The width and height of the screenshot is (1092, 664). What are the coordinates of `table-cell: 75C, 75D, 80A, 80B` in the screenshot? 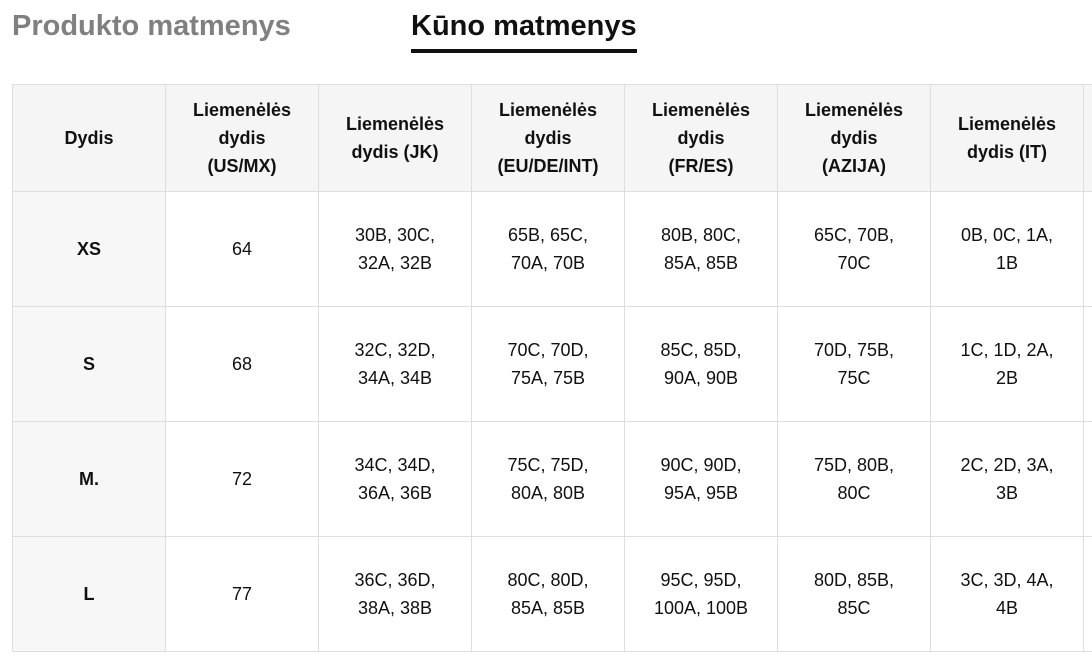 It's located at (548, 479).